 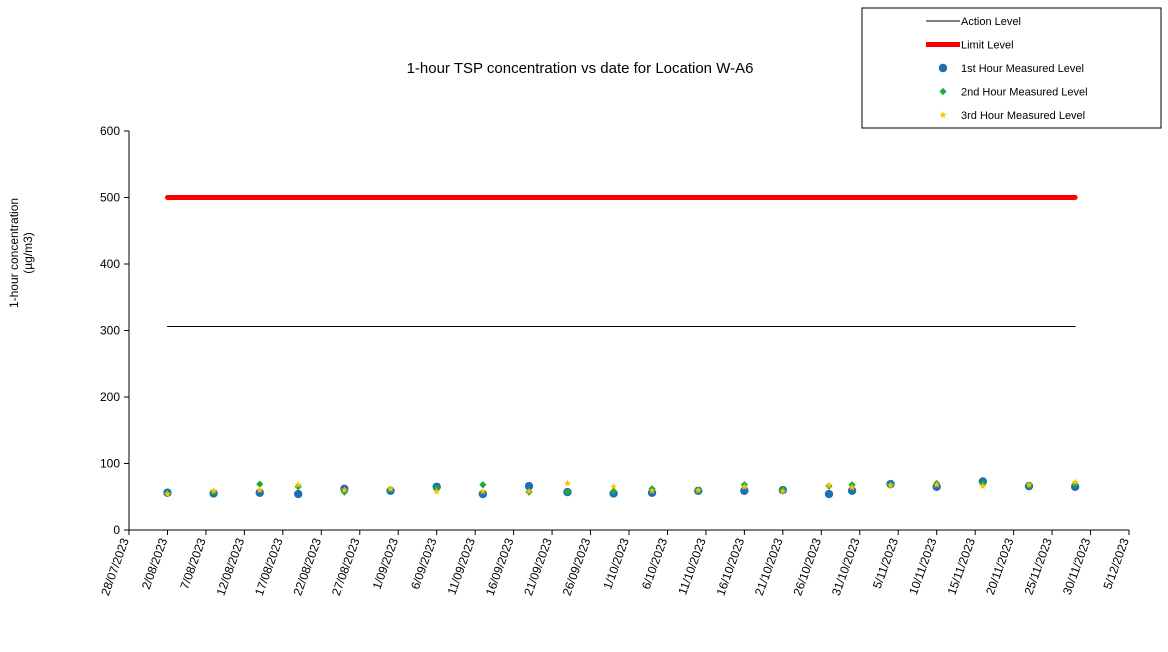 What do you see at coordinates (110, 198) in the screenshot?
I see `y-tick-label: 500` at bounding box center [110, 198].